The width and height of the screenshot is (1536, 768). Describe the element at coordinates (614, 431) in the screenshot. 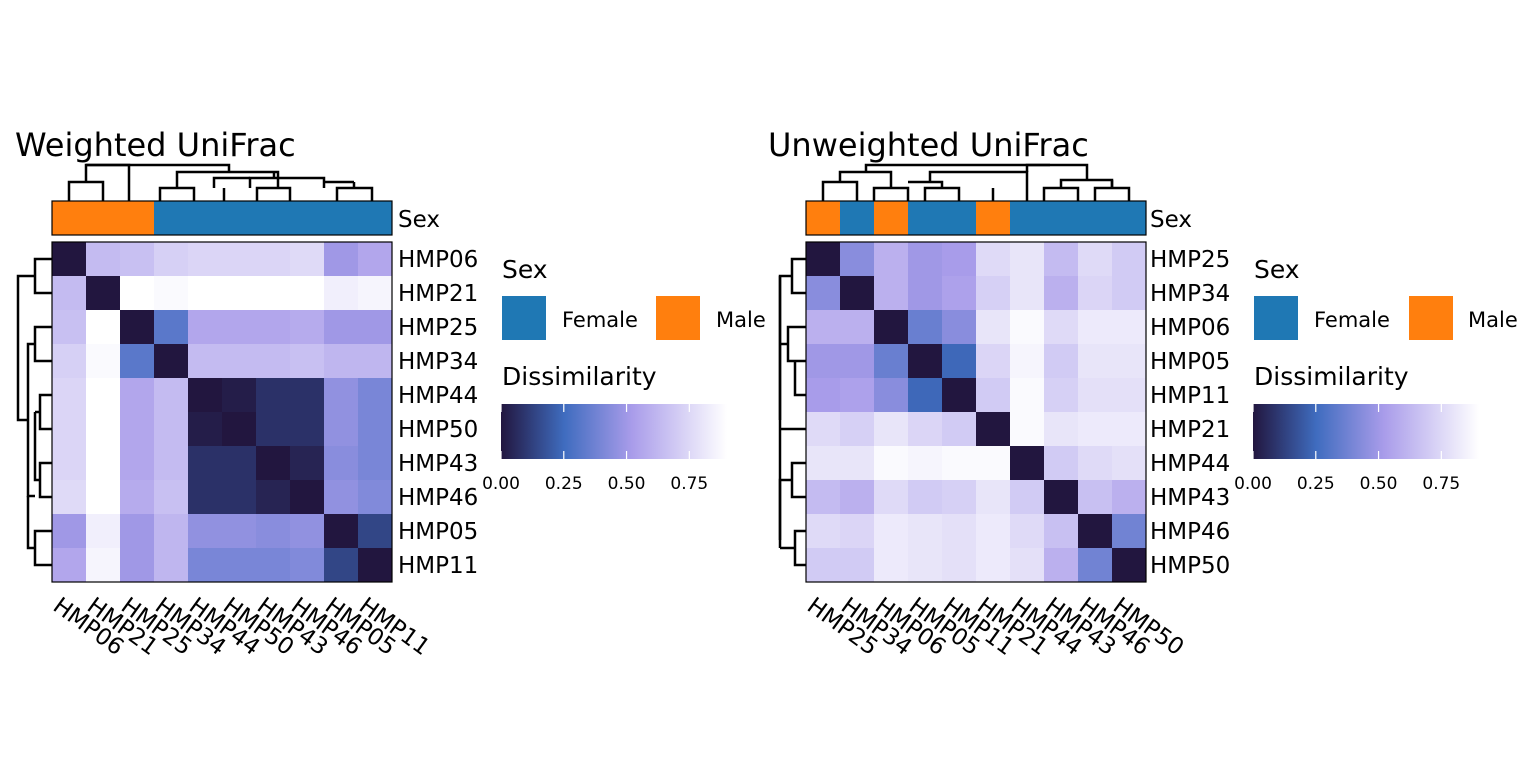

I see `color-scale-bar` at that location.